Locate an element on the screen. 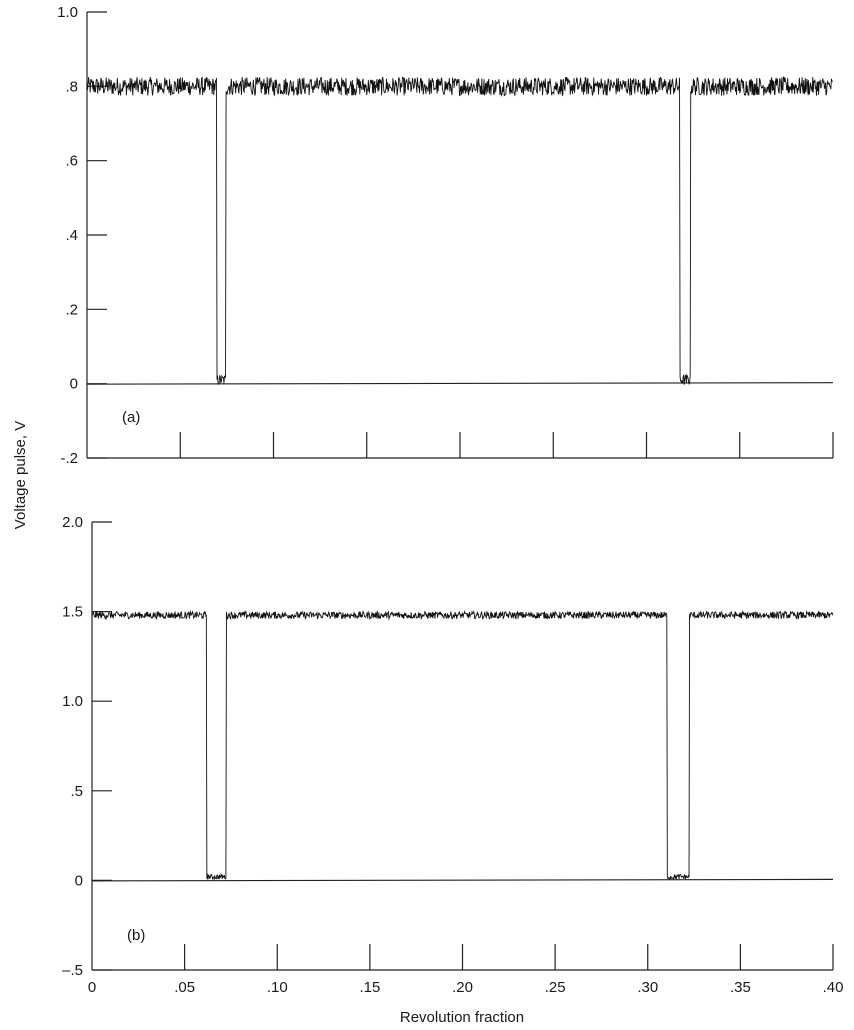 The image size is (854, 1030). y-tick-label: –.5 is located at coordinates (72, 970).